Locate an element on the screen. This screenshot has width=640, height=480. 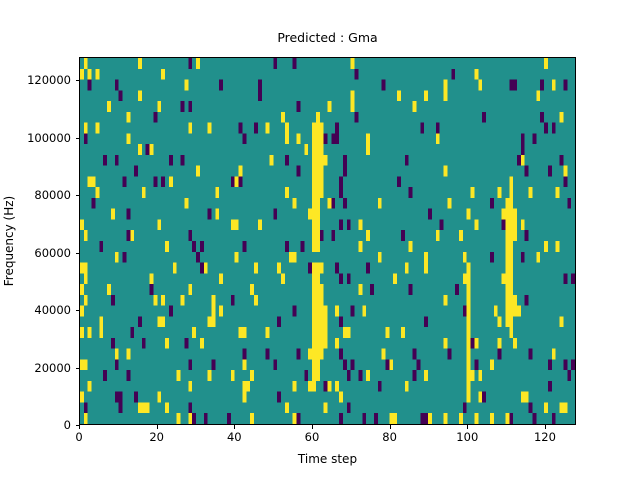
x-tick-label: 60 is located at coordinates (312, 437).